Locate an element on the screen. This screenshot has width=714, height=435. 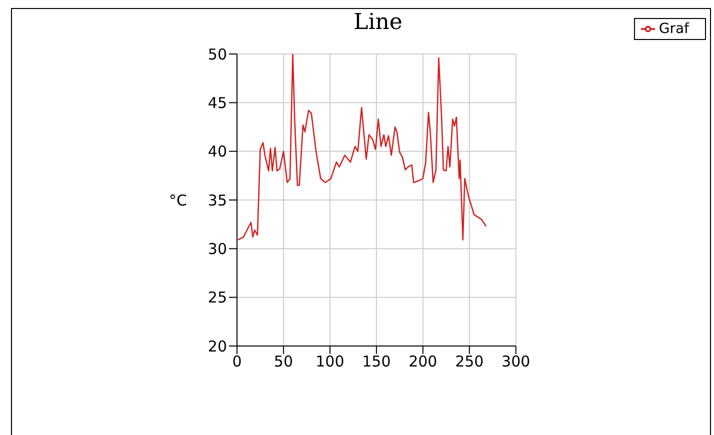
y-tick-label: 35 is located at coordinates (217, 200).